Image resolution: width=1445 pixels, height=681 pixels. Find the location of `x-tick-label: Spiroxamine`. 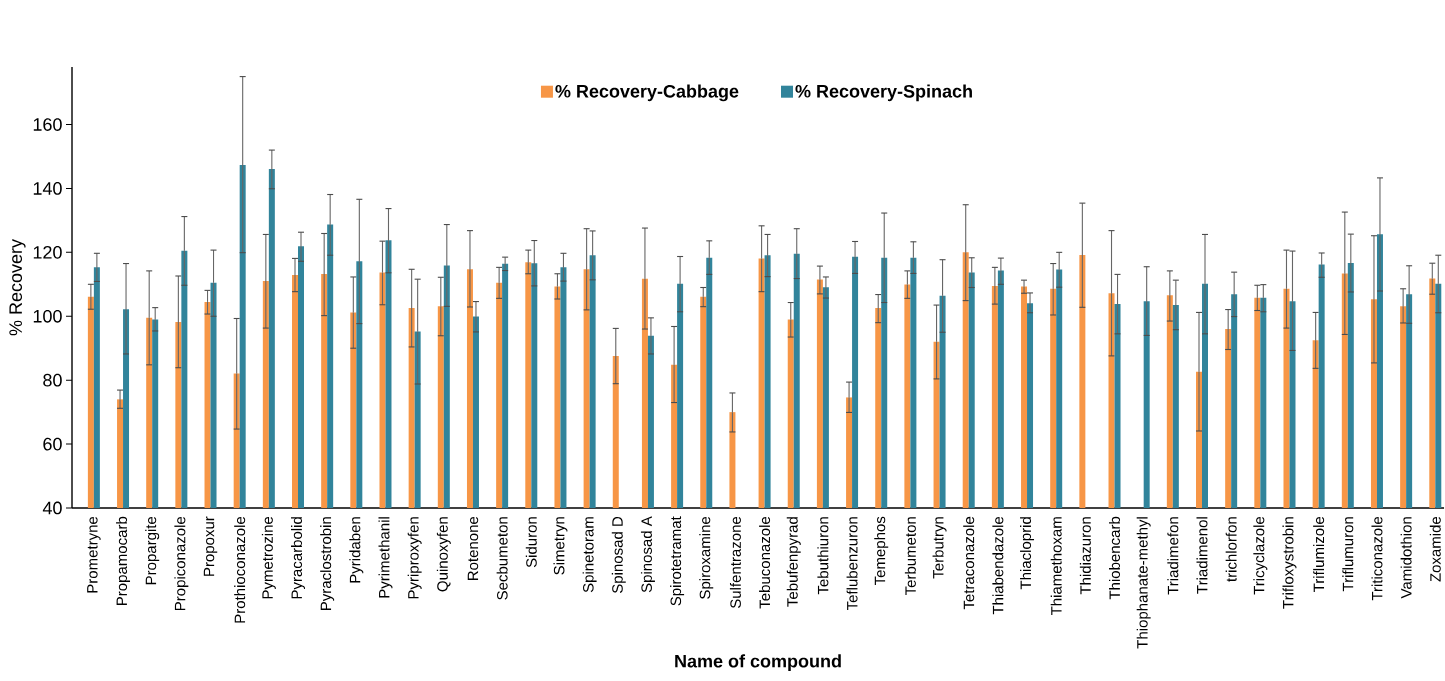

x-tick-label: Spiroxamine is located at coordinates (706, 557).